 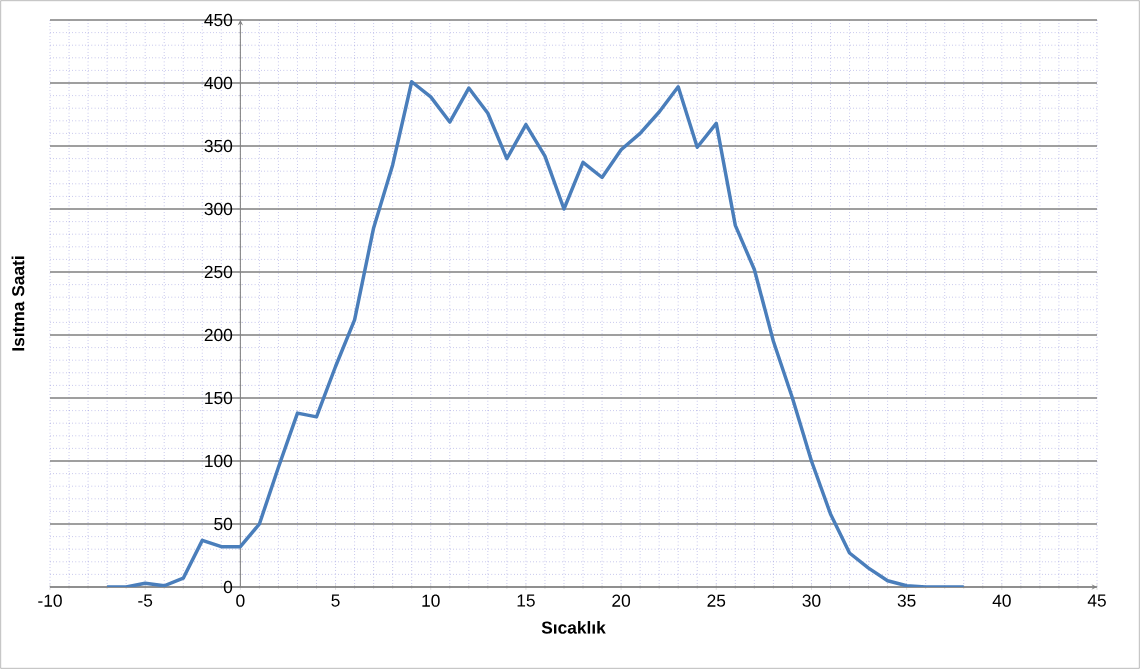 I want to click on y-tick-label: 100, so click(x=219, y=461).